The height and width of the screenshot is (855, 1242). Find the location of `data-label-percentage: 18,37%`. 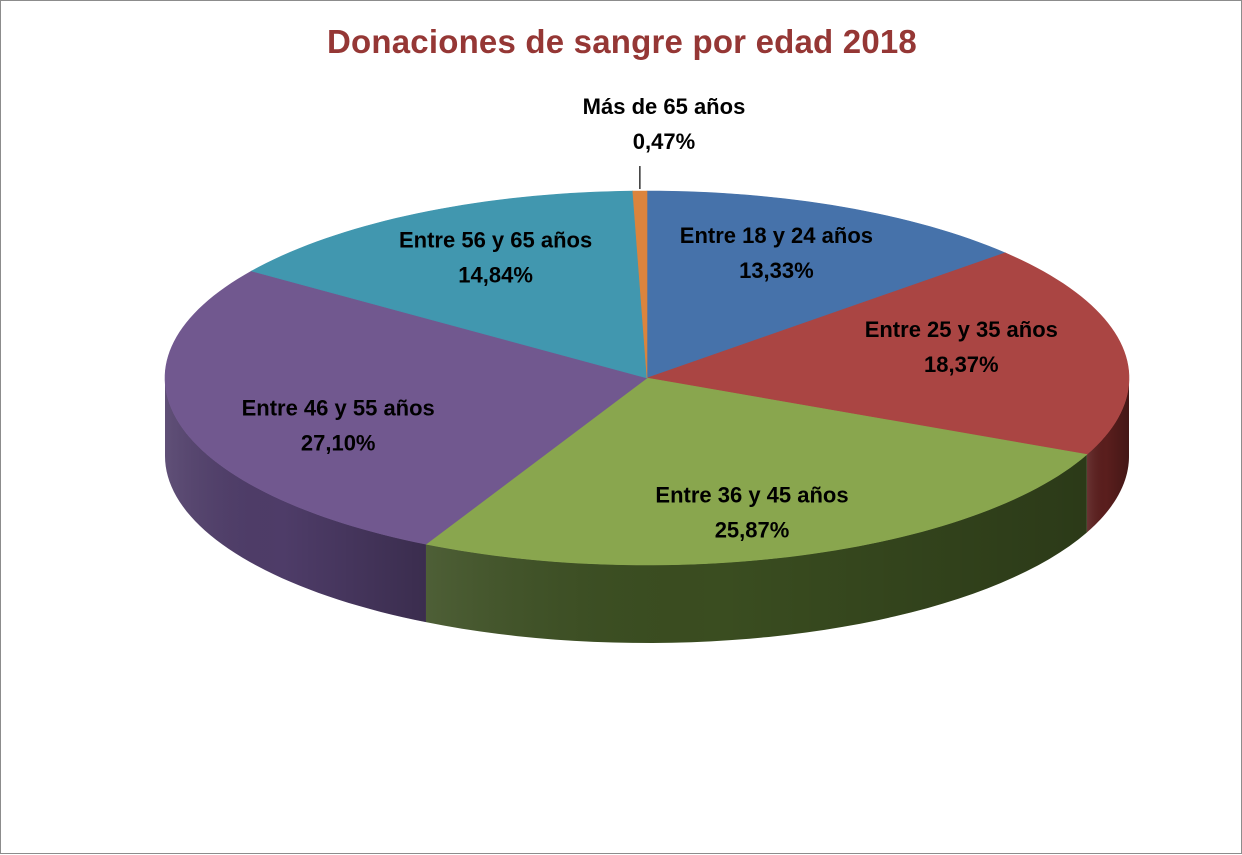

data-label-percentage: 18,37% is located at coordinates (961, 364).